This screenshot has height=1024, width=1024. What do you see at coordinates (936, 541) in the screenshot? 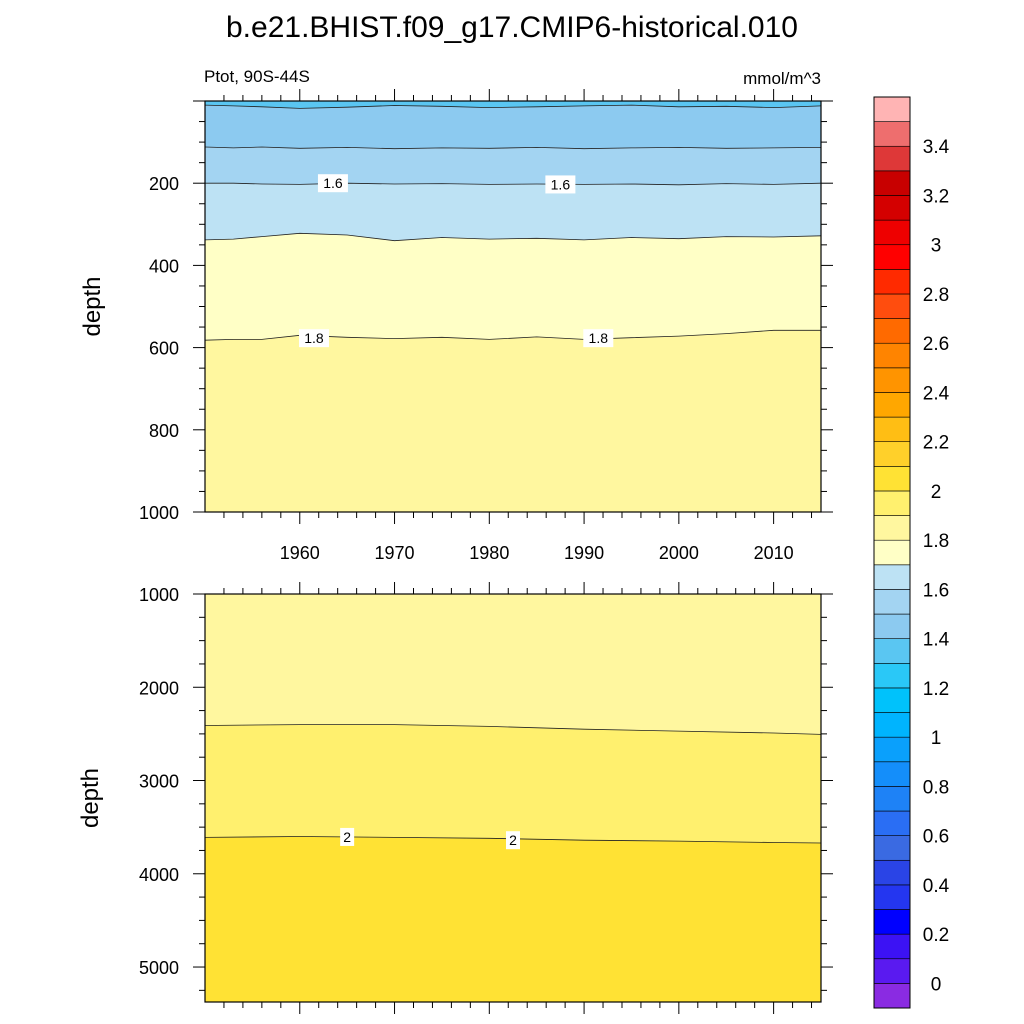
I see `colorbar-tick-label: 1.8` at bounding box center [936, 541].